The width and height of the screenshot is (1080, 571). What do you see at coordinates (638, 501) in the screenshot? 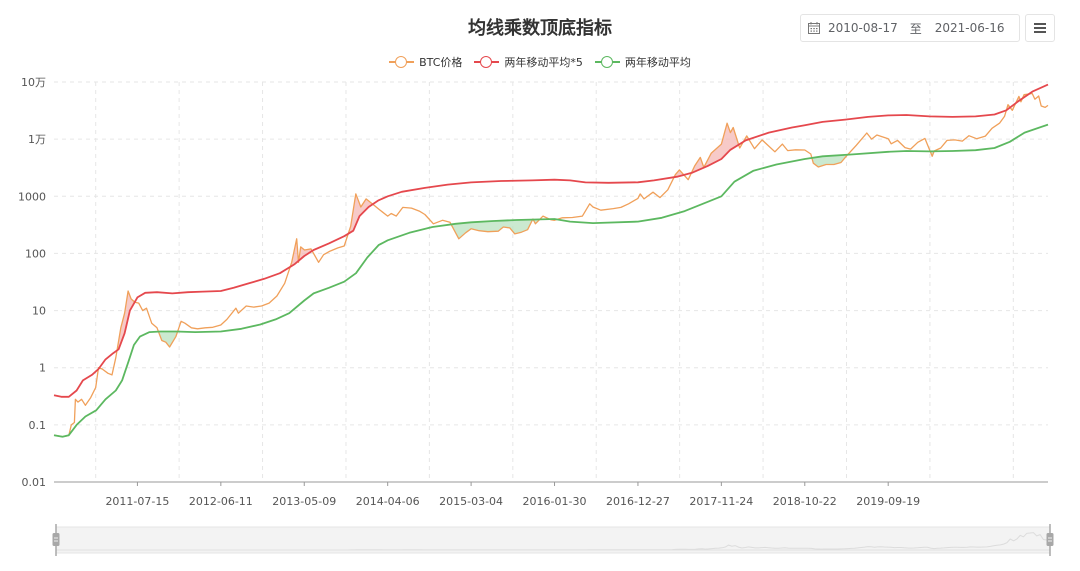
I see `x-axis-label: 2016-12-27` at bounding box center [638, 501].